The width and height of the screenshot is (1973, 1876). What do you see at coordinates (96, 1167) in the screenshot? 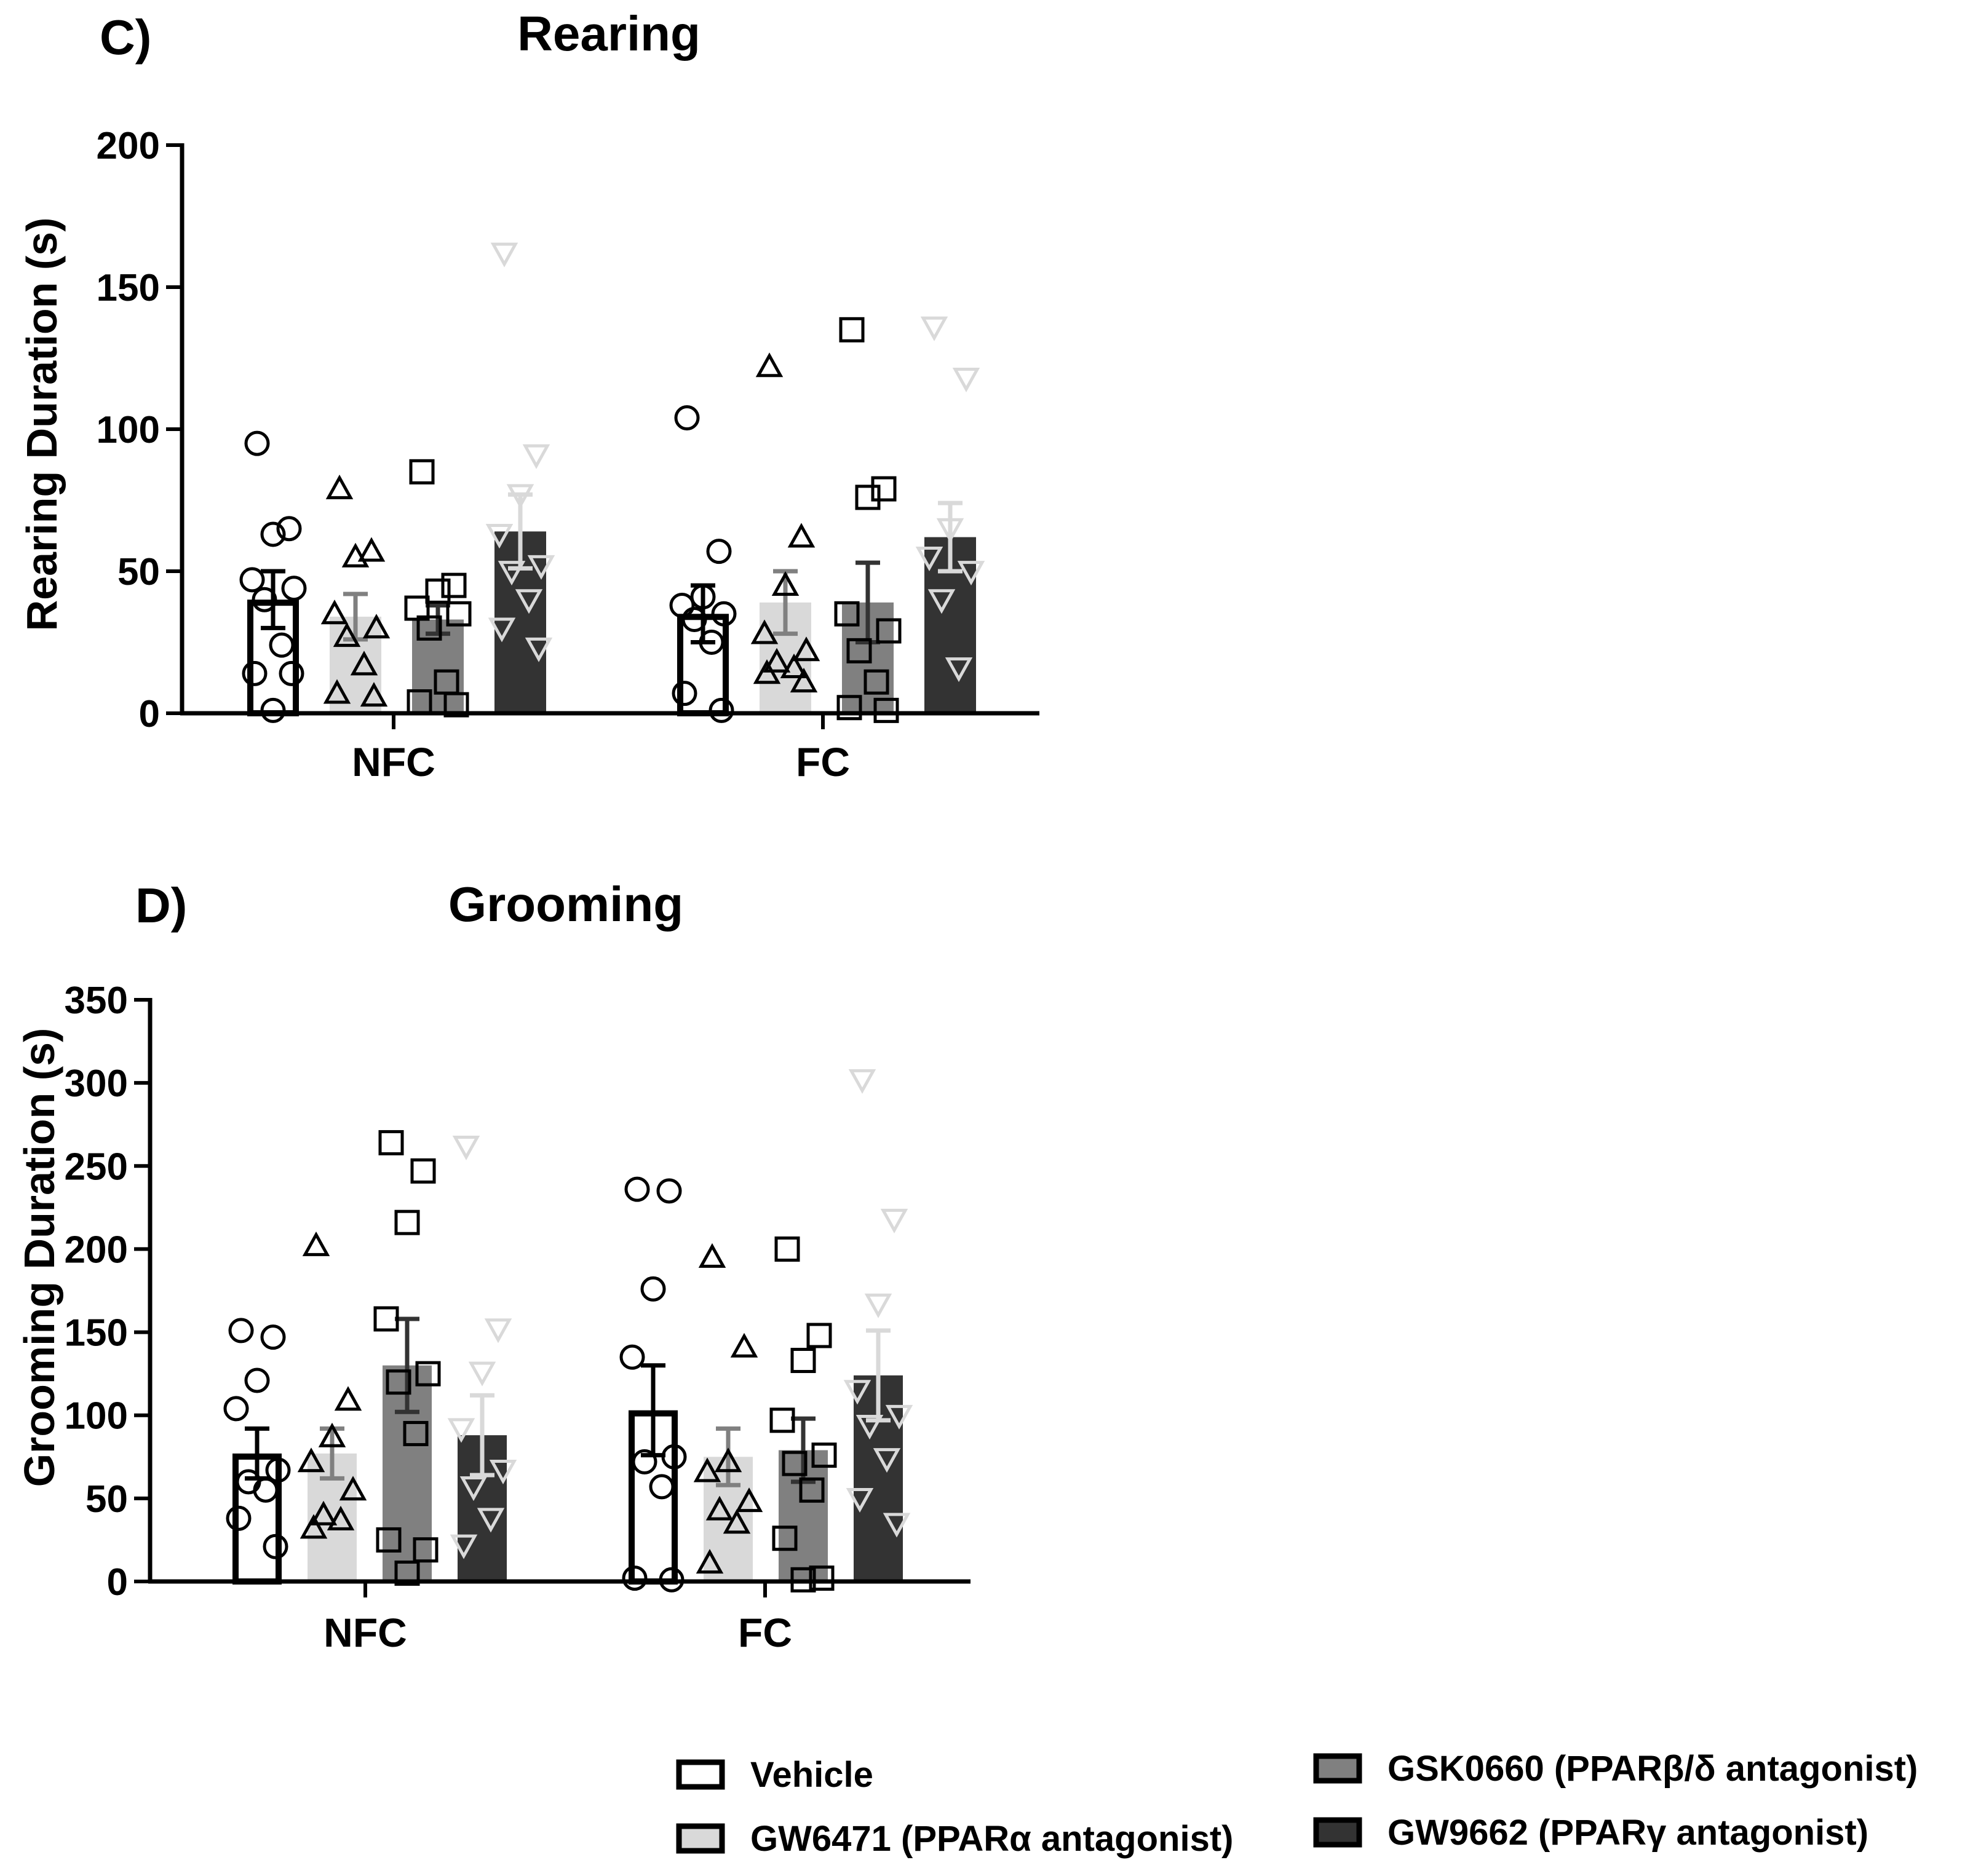
I see `y-tick-label: 250` at bounding box center [96, 1167].